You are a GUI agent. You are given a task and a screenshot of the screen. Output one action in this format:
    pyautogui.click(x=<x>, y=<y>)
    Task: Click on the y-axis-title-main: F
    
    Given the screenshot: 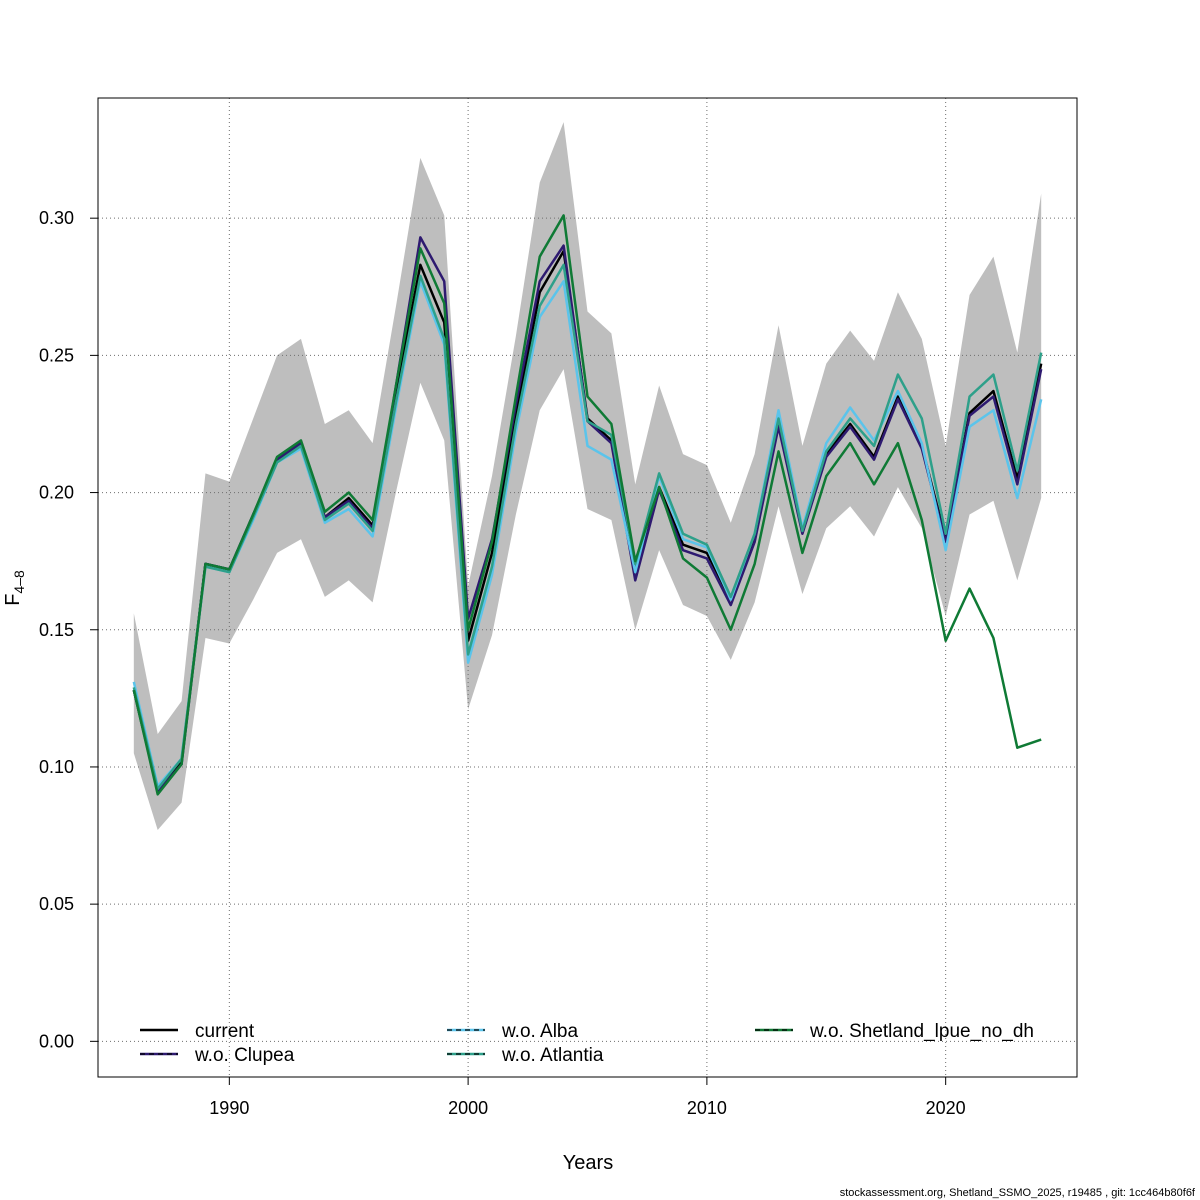 What is the action you would take?
    pyautogui.click(x=13, y=600)
    